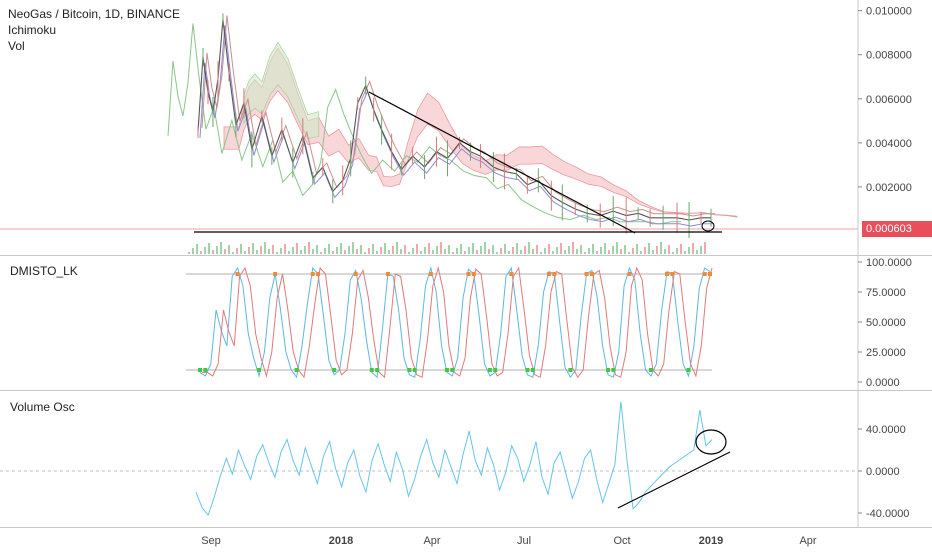 The height and width of the screenshot is (555, 932). I want to click on osc-d-line, so click(457, 322).